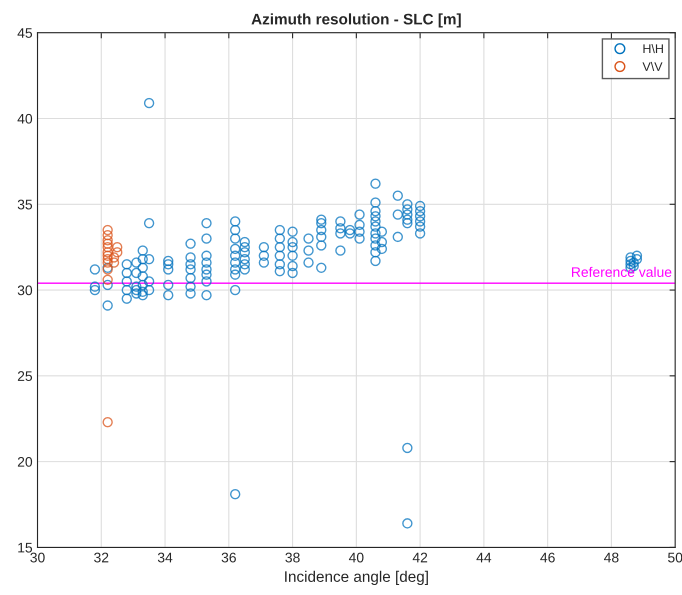 This screenshot has height=595, width=682. What do you see at coordinates (37, 557) in the screenshot?
I see `x-tick-label: 30` at bounding box center [37, 557].